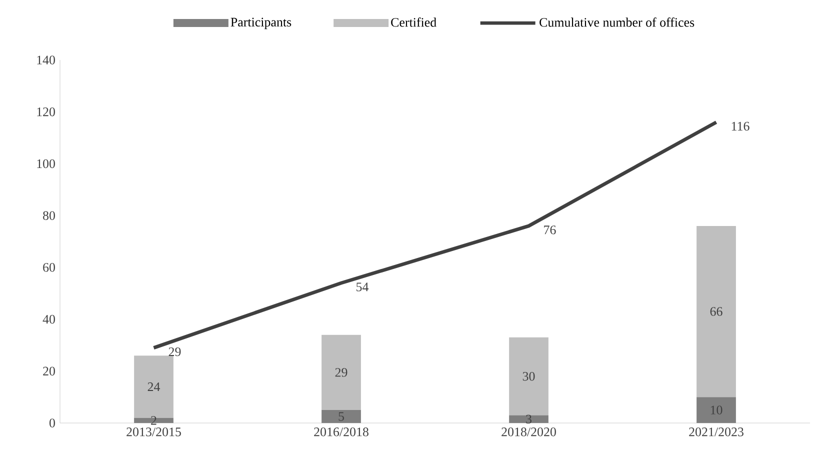 This screenshot has width=826, height=456. Describe the element at coordinates (46, 111) in the screenshot. I see `y-tick-label: 120` at that location.